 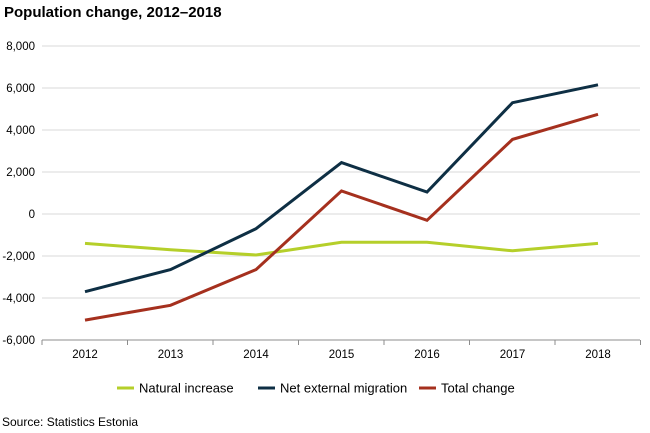 I want to click on y-tick-label: 2,000, so click(x=20, y=173).